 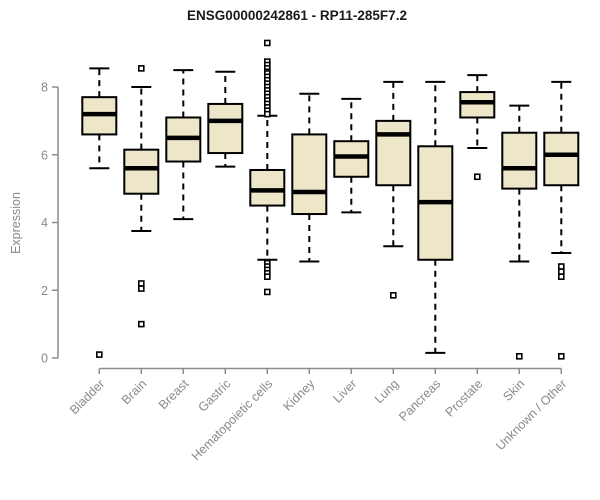 I want to click on x-tick-label: Lung, so click(x=387, y=392).